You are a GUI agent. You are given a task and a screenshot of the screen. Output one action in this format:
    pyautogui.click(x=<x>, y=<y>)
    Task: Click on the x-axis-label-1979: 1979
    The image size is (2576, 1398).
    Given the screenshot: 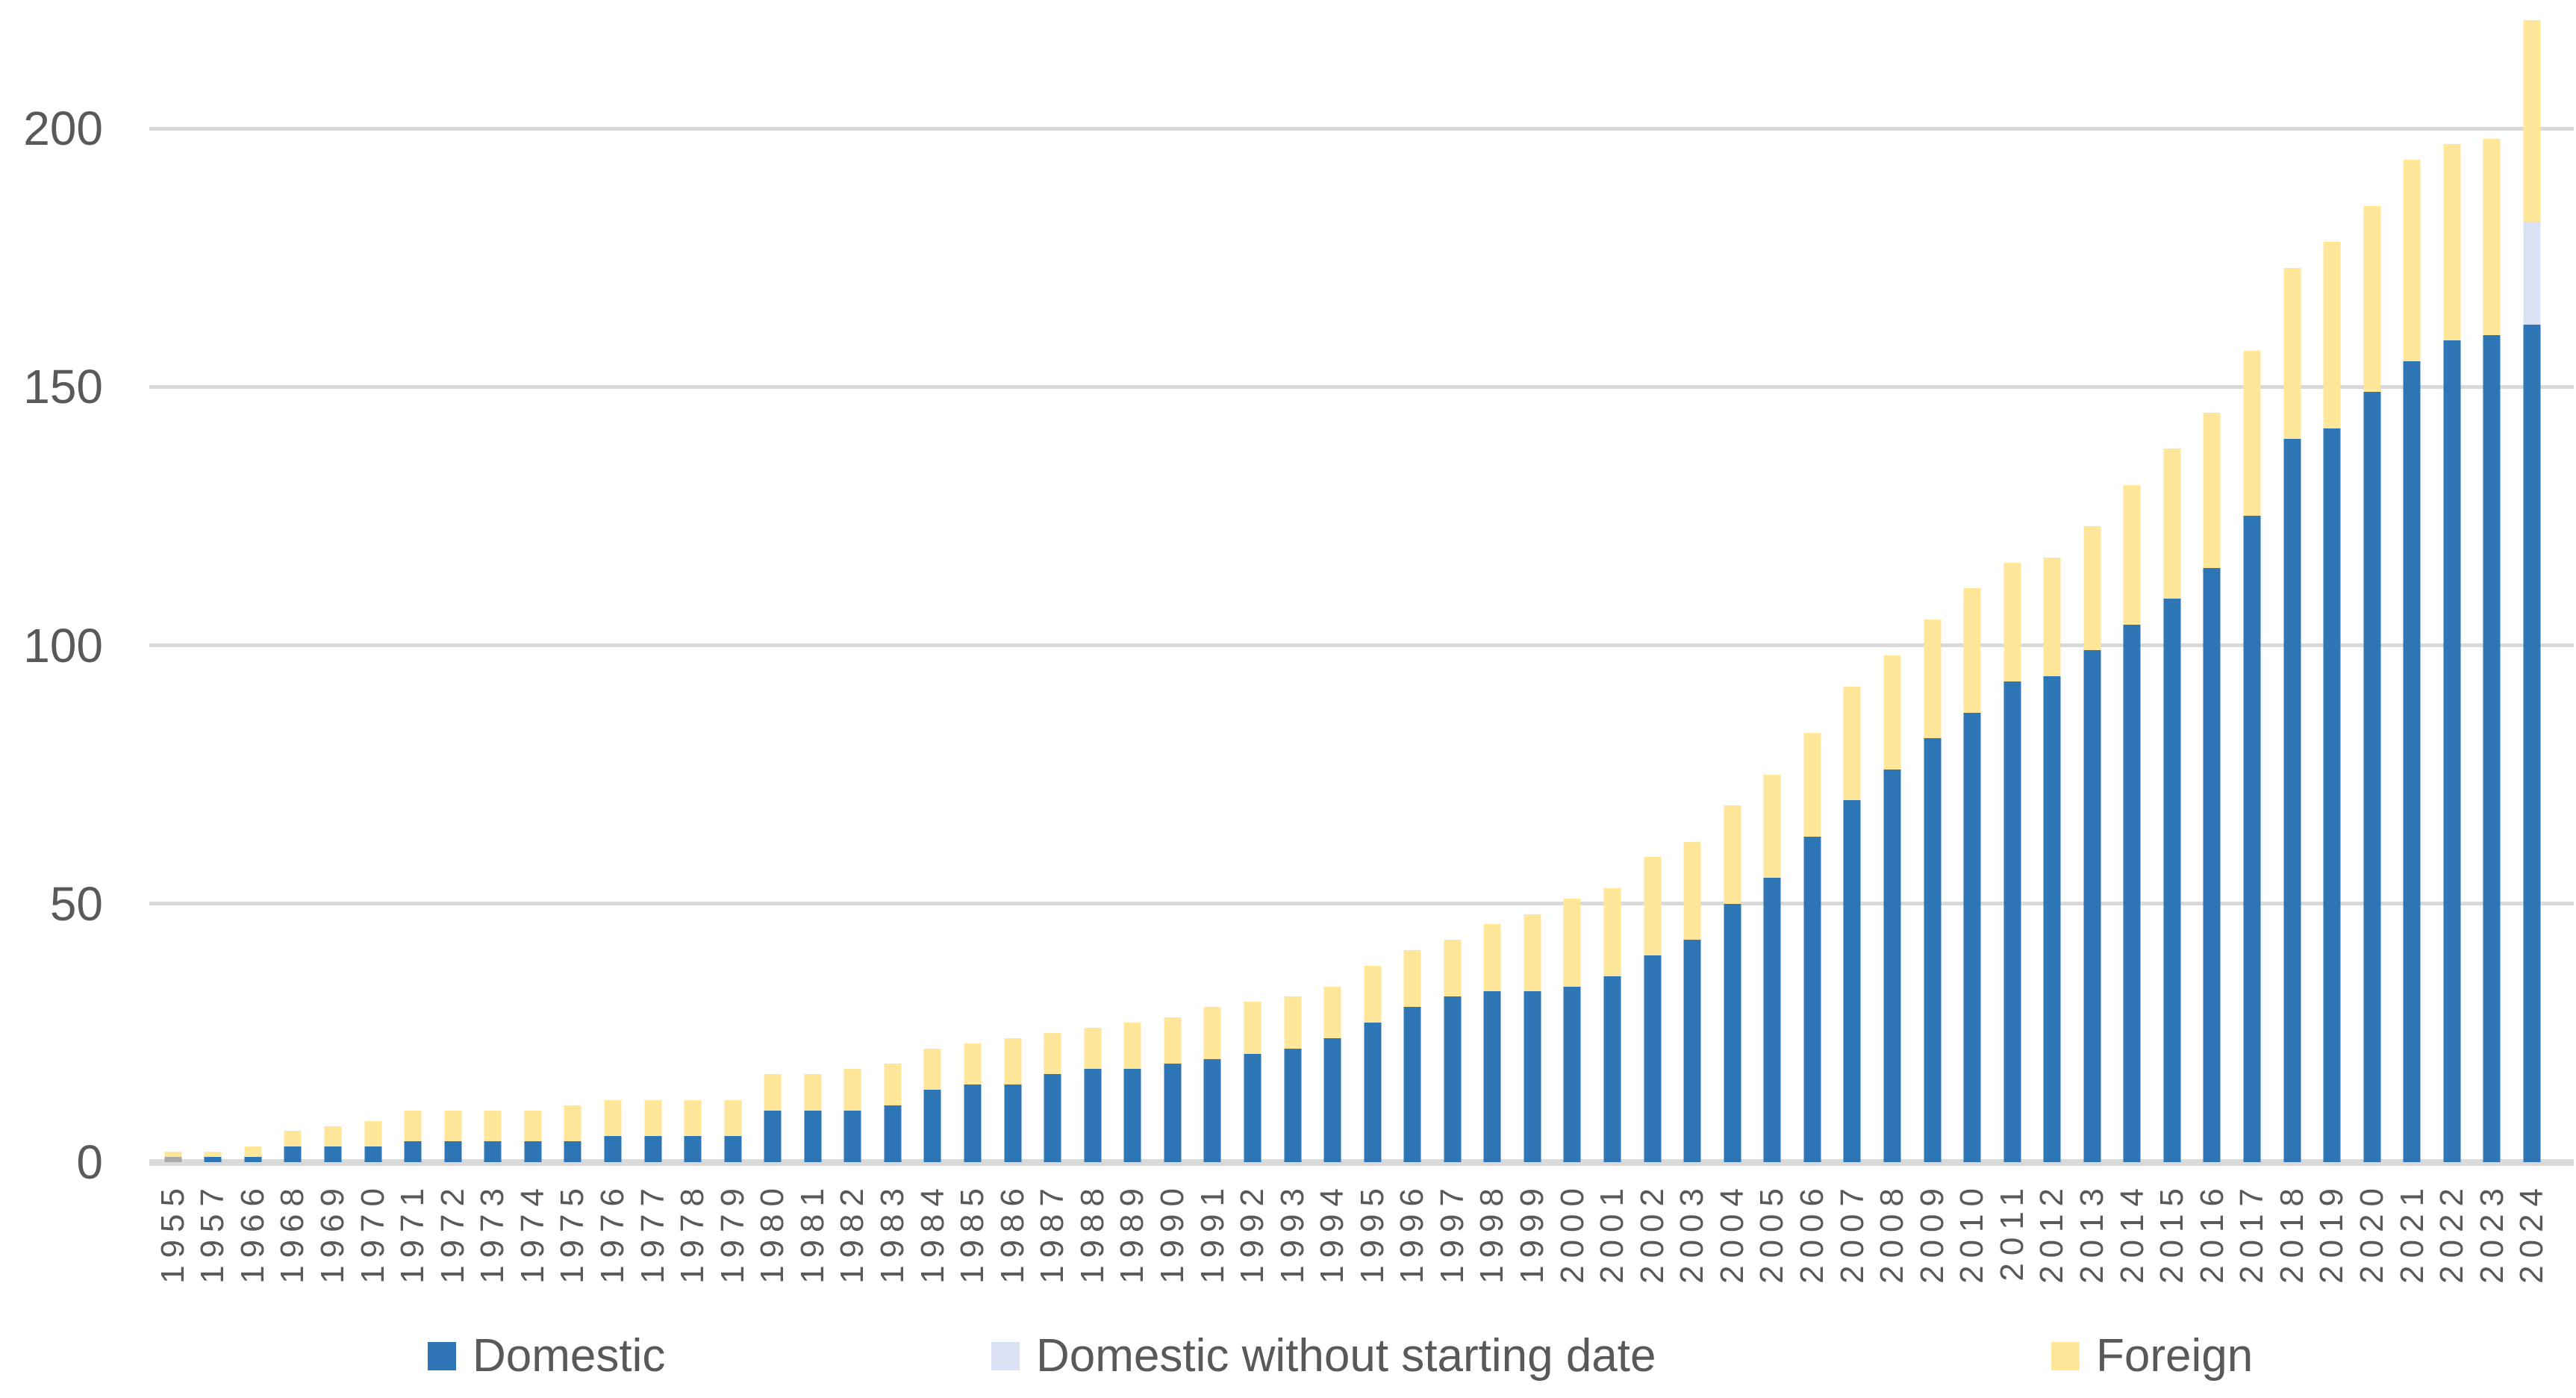 What is the action you would take?
    pyautogui.click(x=732, y=1232)
    